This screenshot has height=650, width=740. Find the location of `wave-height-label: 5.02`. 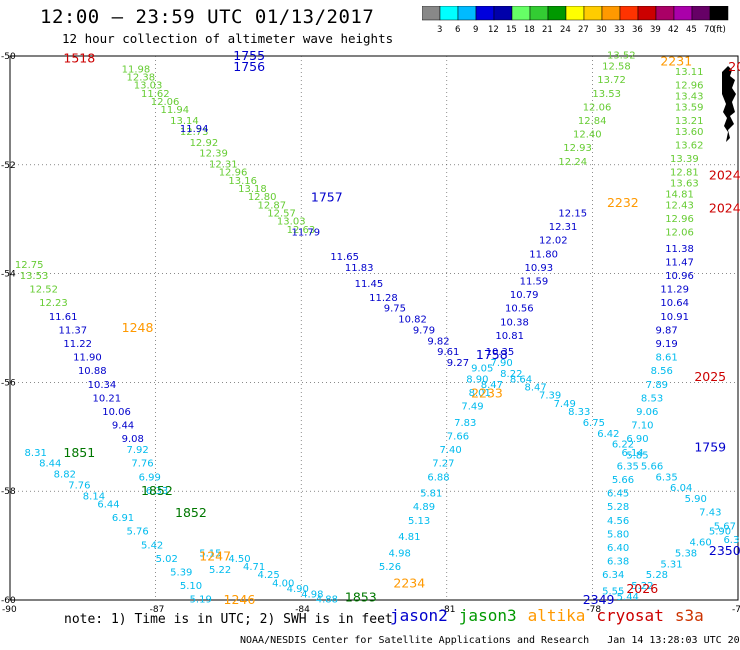

wave-height-label: 5.02 is located at coordinates (167, 559).